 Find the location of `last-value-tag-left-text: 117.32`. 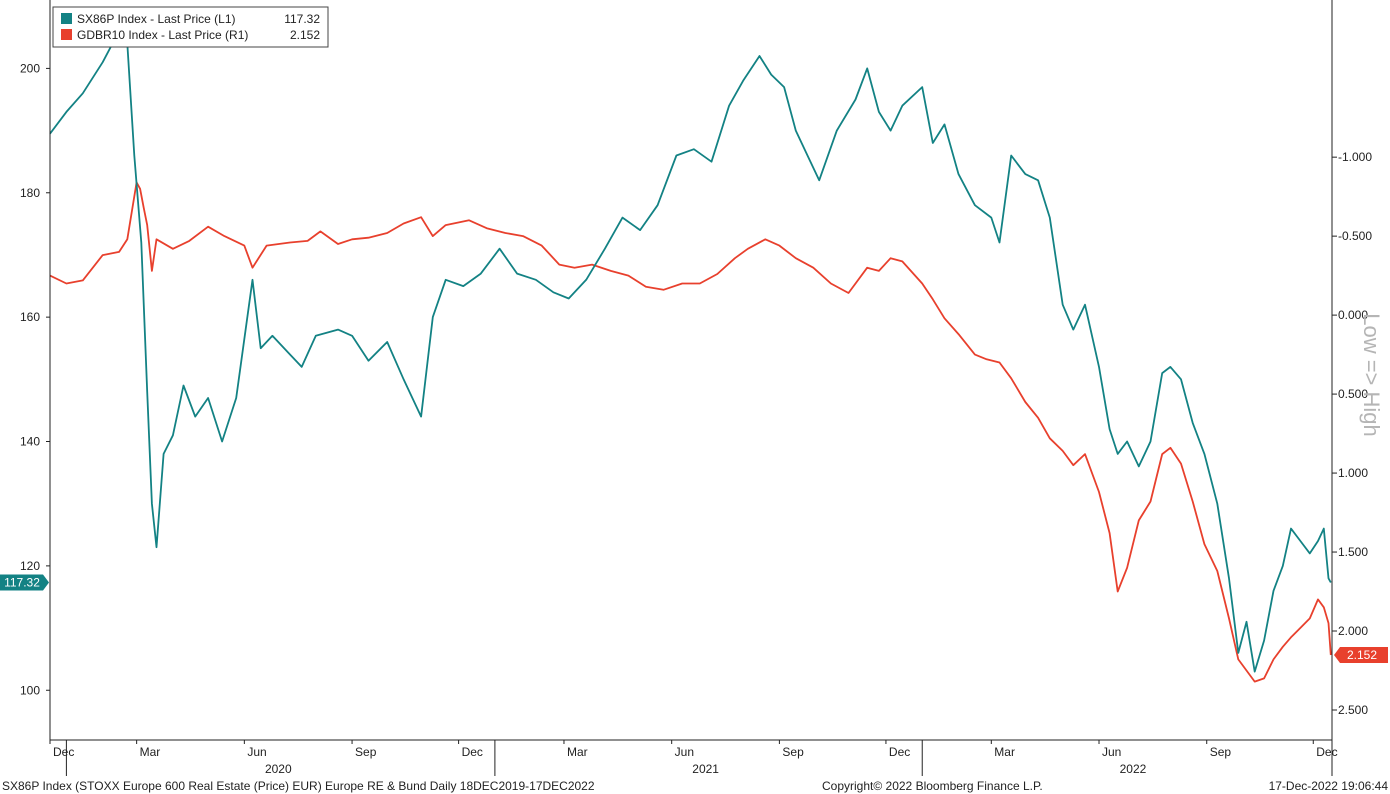

last-value-tag-left-text: 117.32 is located at coordinates (22, 583).